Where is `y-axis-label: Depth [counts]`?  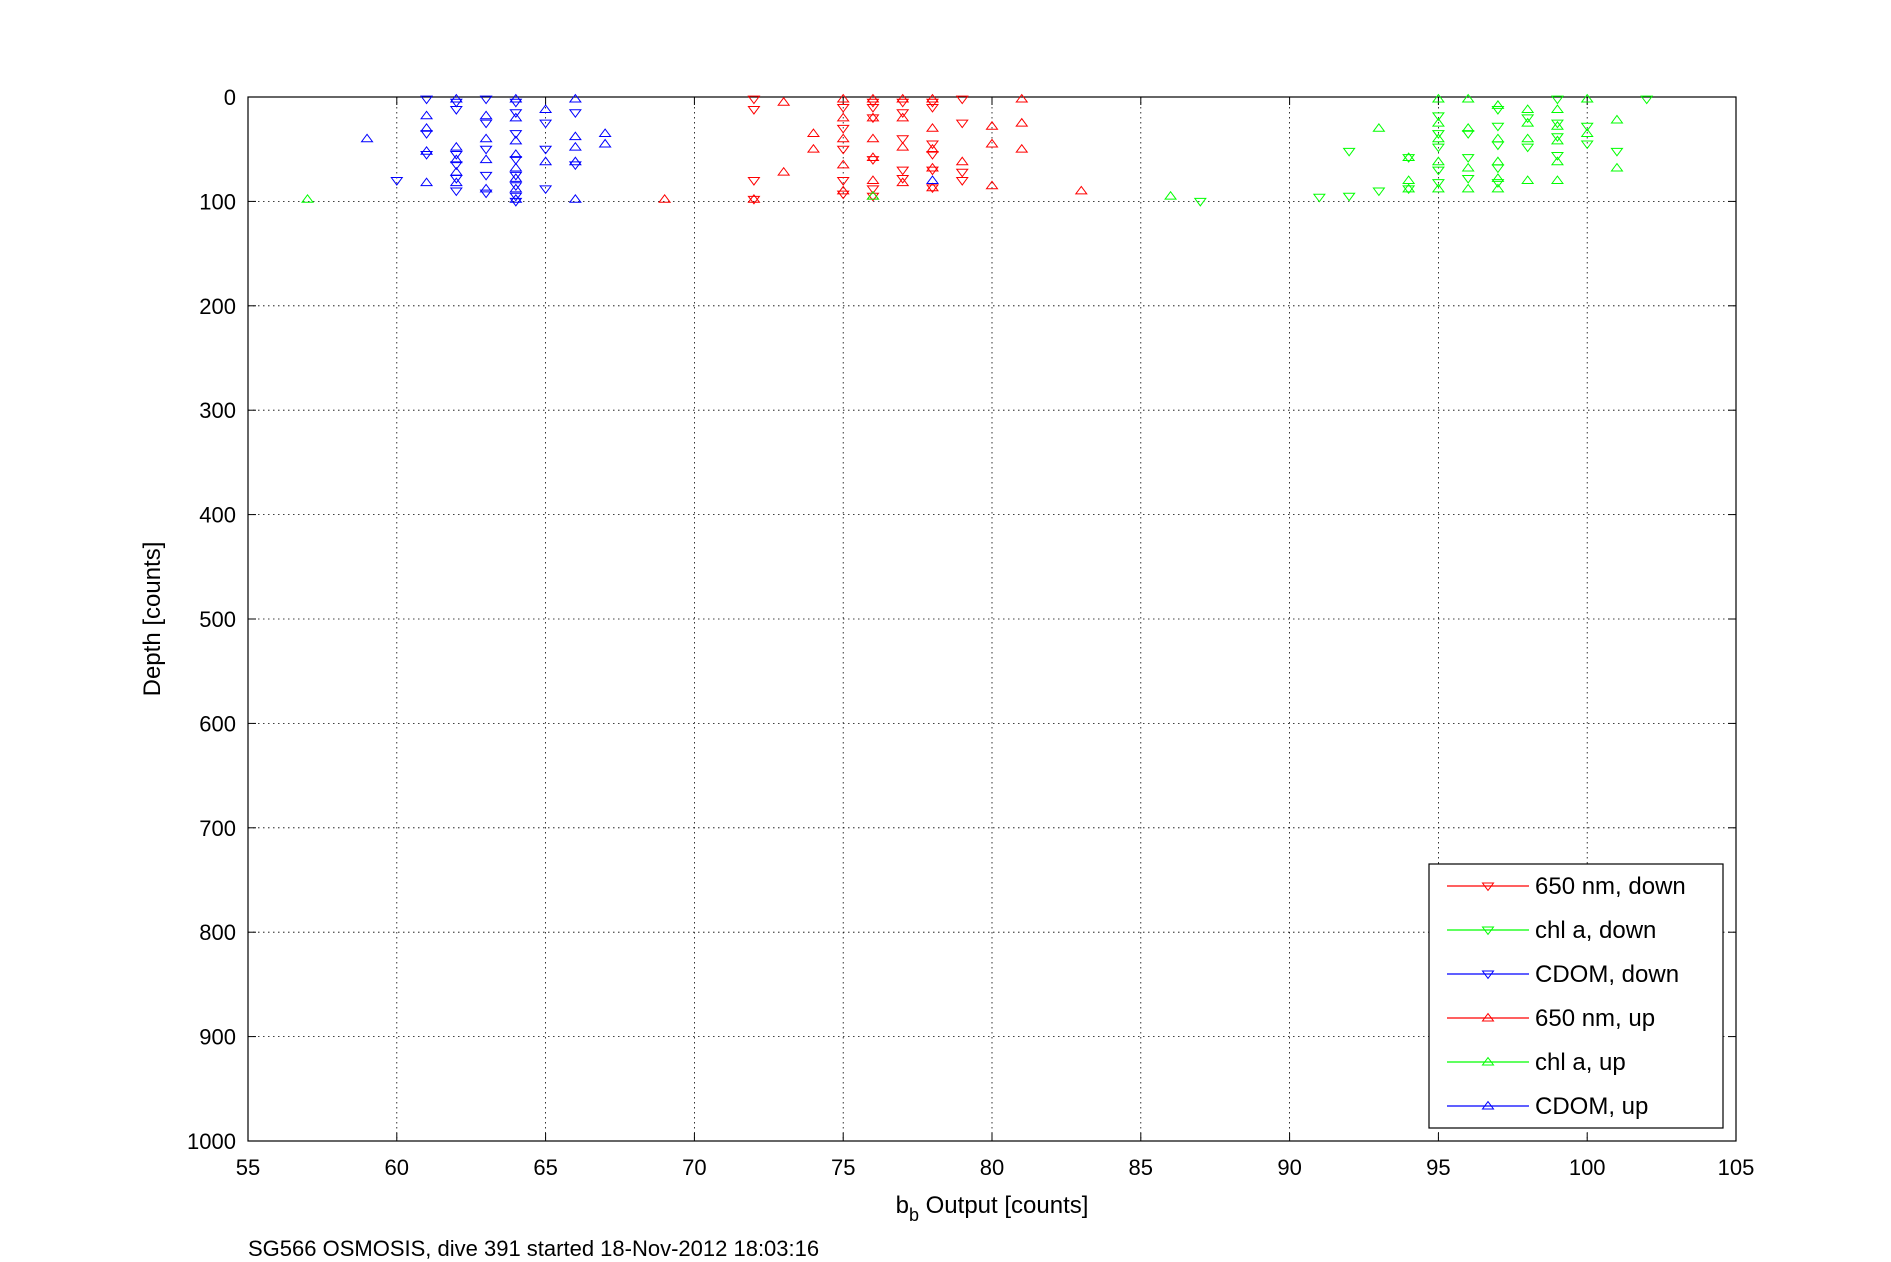 y-axis-label: Depth [counts] is located at coordinates (152, 619).